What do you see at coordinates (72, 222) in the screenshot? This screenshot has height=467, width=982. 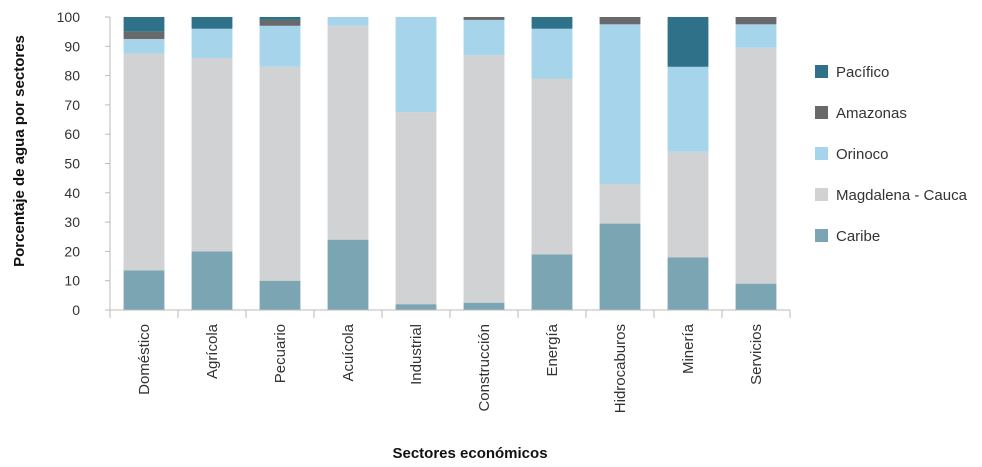 I see `y-tick-label: 30` at bounding box center [72, 222].